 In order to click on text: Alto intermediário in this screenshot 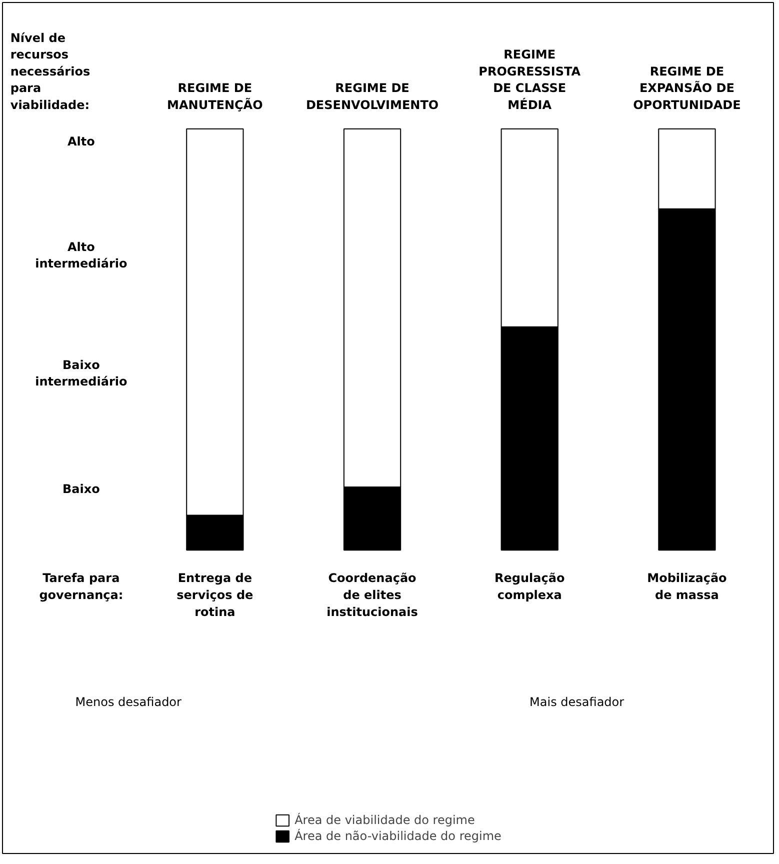, I will do `click(81, 255)`.